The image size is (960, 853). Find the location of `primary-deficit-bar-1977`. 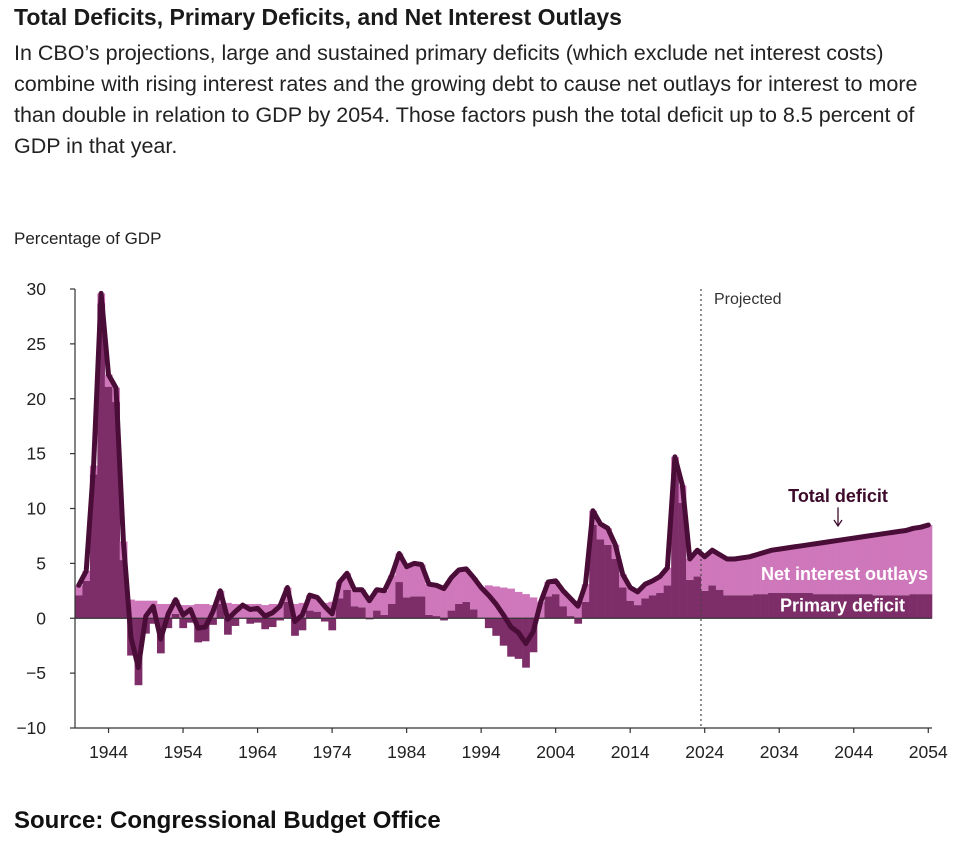

primary-deficit-bar-1977 is located at coordinates (354, 612).